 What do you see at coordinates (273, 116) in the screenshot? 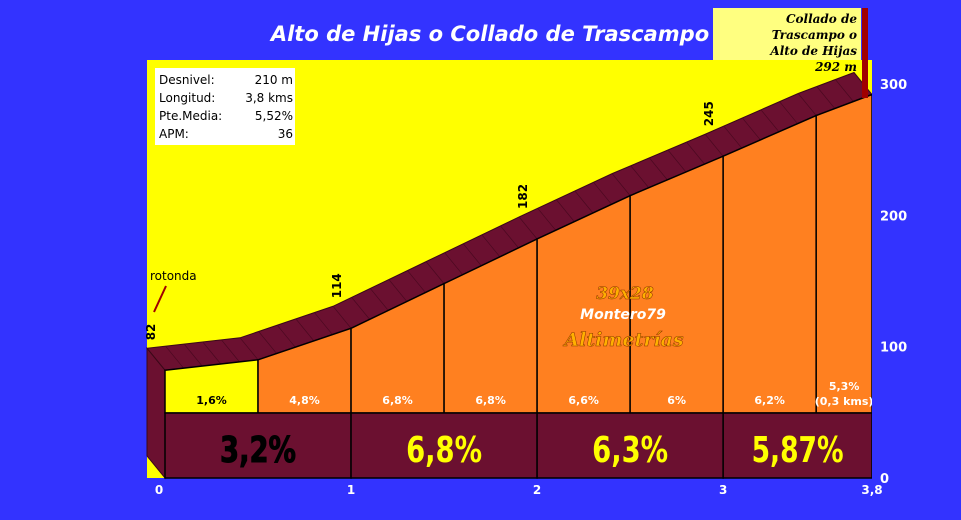
I see `info-value: 5,52%` at bounding box center [273, 116].